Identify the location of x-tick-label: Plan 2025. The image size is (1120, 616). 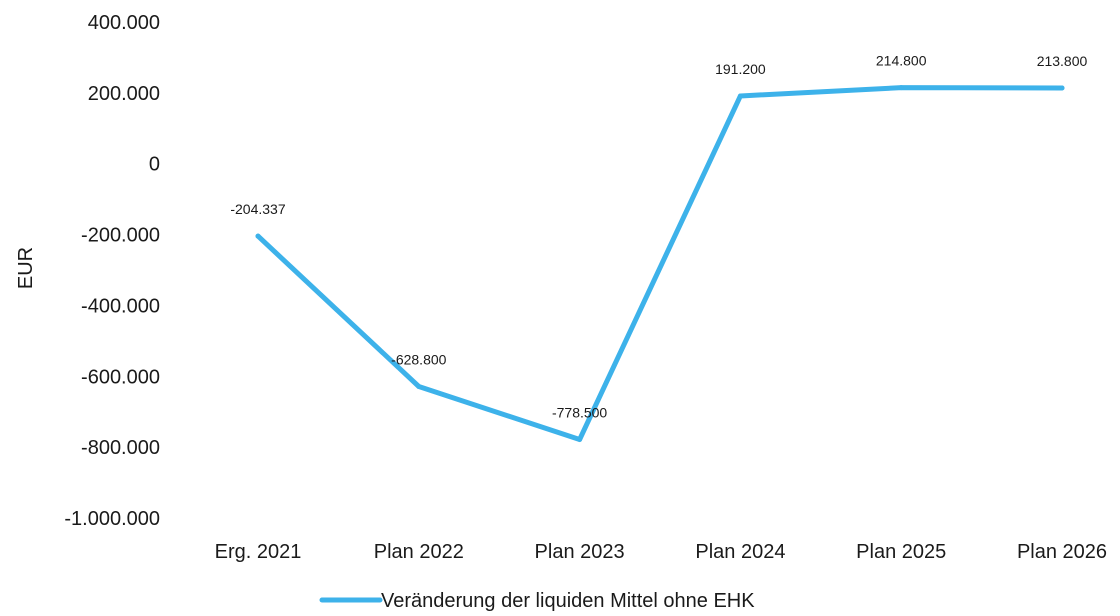
(901, 552).